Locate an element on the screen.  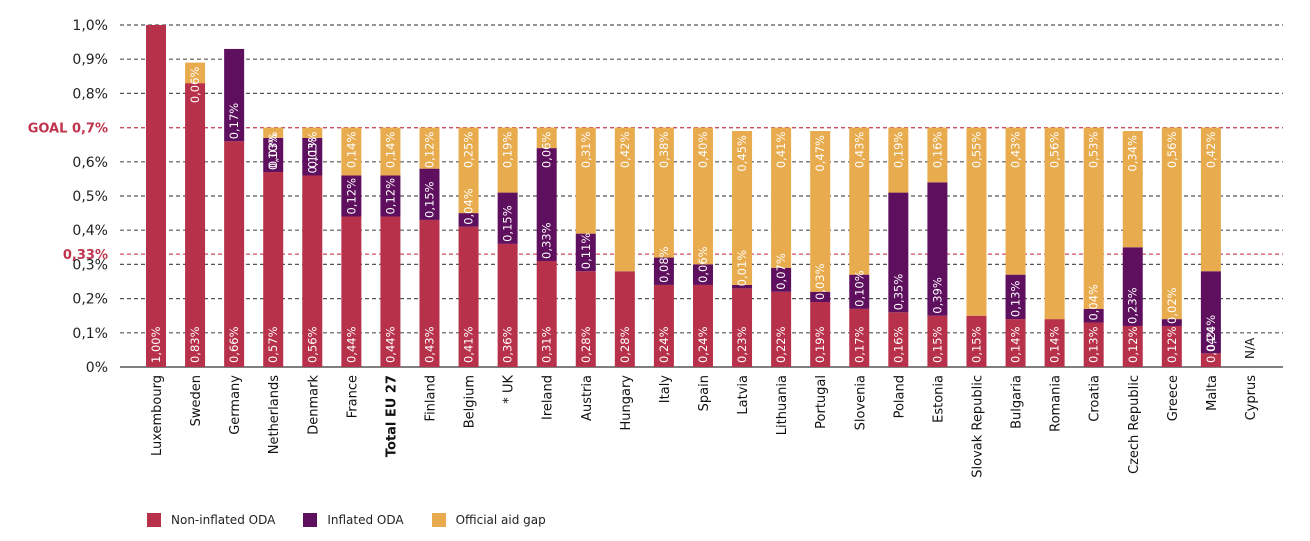
x-tick-label: Spain is located at coordinates (704, 393).